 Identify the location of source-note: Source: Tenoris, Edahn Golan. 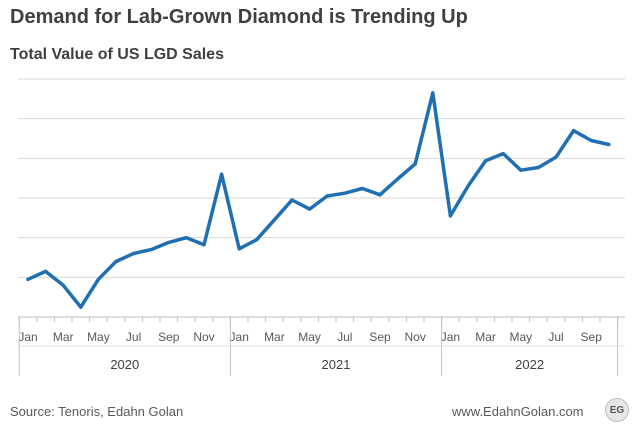
(97, 411).